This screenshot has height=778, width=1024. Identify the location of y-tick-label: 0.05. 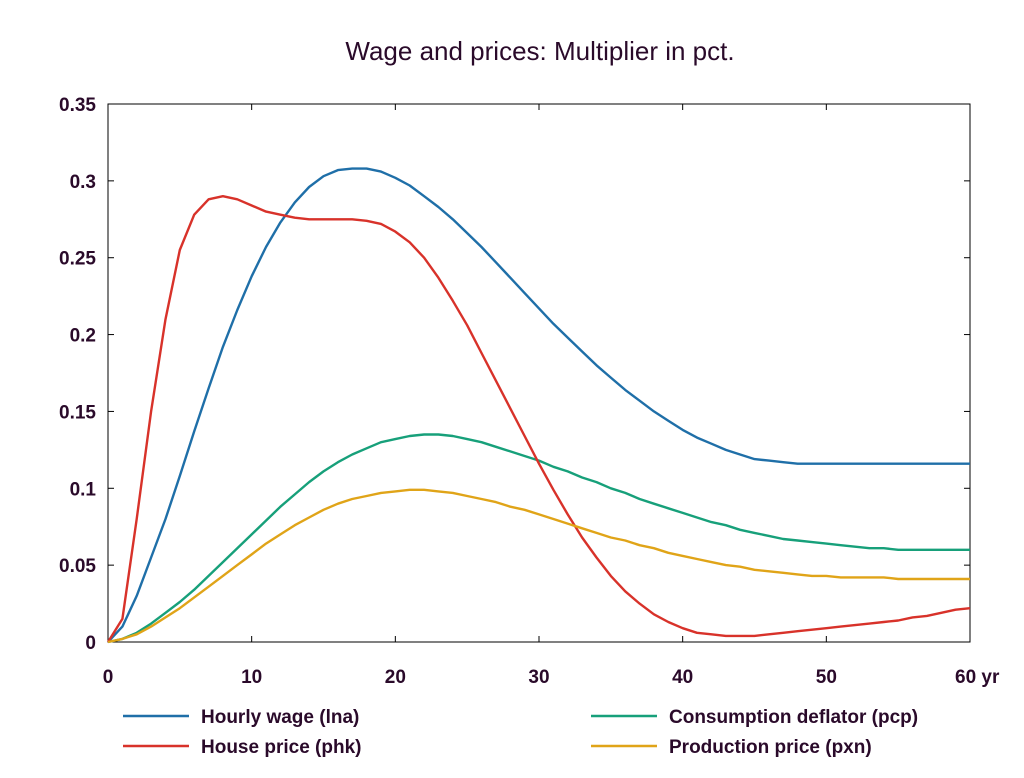
(77, 566).